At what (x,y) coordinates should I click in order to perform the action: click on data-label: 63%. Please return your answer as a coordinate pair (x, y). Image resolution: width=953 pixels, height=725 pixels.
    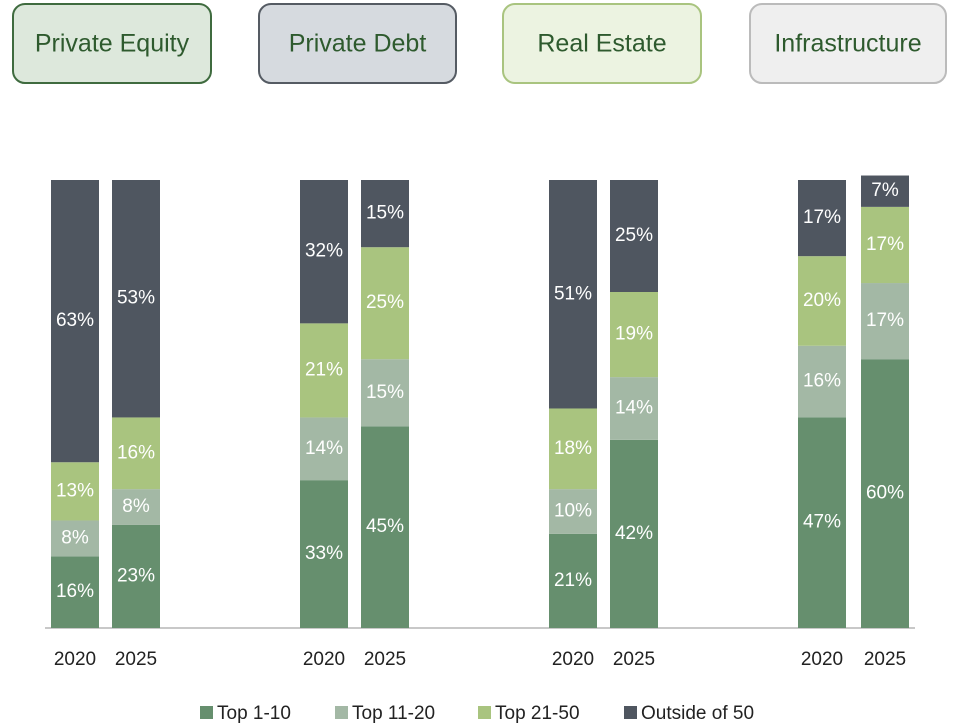
    Looking at the image, I should click on (75, 320).